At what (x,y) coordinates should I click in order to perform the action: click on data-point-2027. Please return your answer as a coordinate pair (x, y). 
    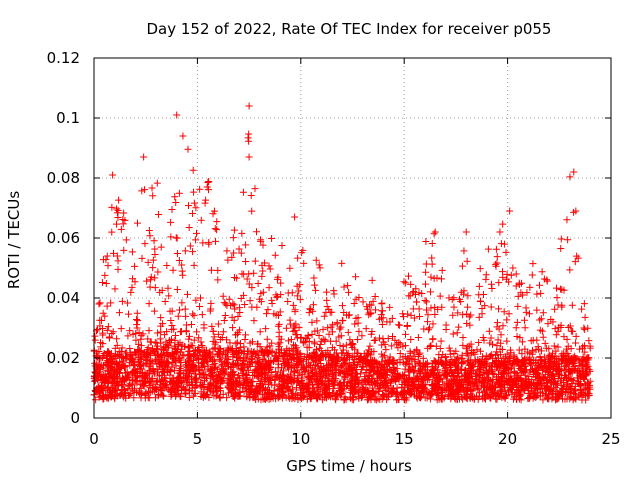
    Looking at the image, I should click on (527, 293).